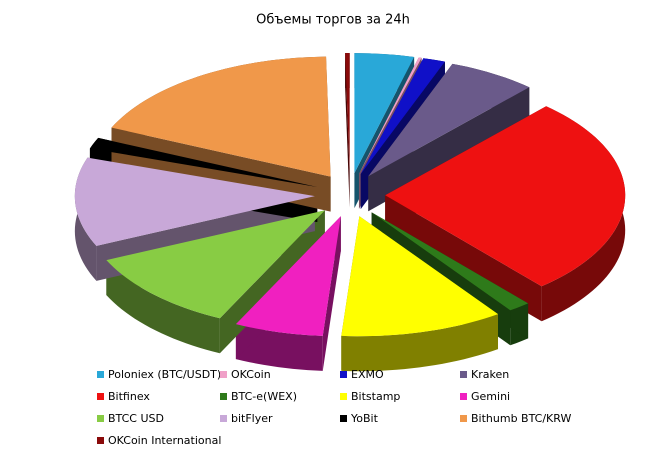 This screenshot has width=667, height=459. What do you see at coordinates (164, 374) in the screenshot?
I see `legend-label: Poloniex (BTC/USDT)` at bounding box center [164, 374].